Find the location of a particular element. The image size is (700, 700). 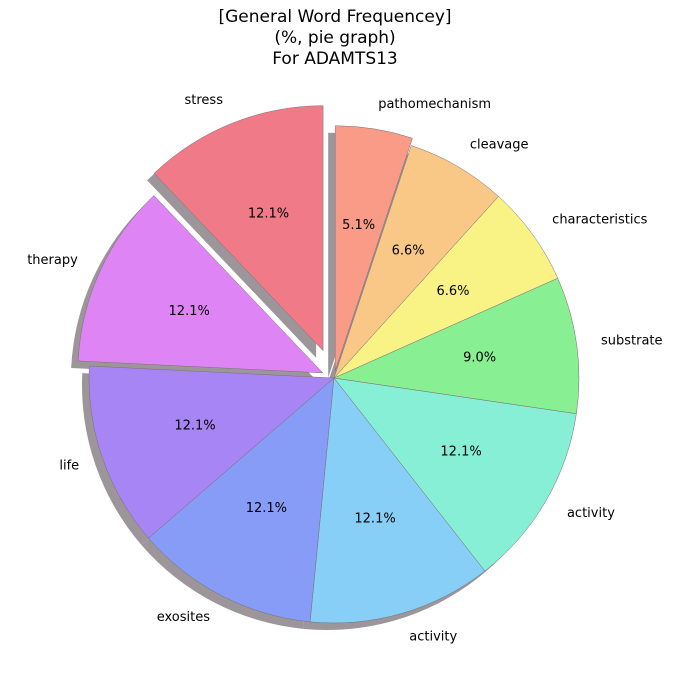

pie-slice-life is located at coordinates (211, 452).